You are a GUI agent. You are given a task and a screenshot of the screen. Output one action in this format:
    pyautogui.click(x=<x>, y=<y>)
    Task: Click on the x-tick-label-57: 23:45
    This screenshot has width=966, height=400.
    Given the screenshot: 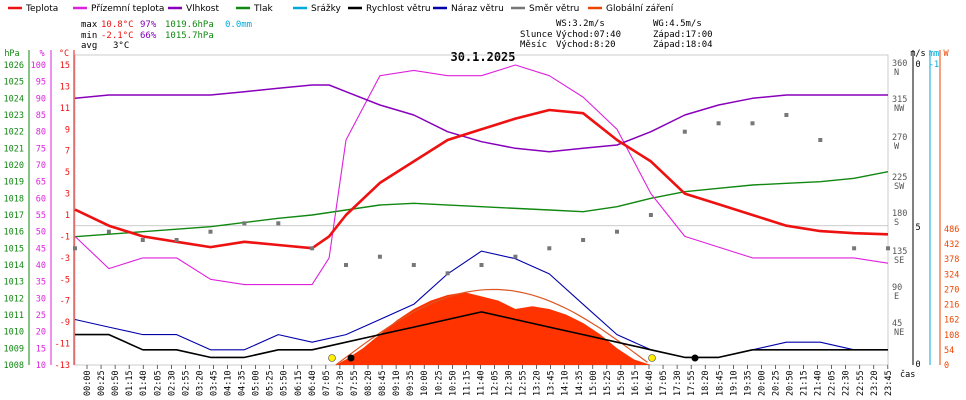 What is the action you would take?
    pyautogui.click(x=889, y=383)
    